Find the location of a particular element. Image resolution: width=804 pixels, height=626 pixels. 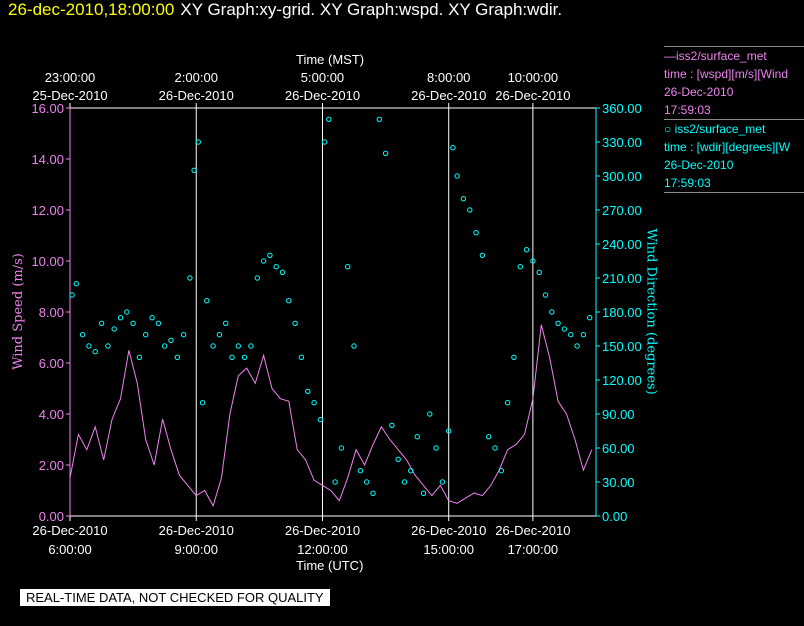

bottom-tick-time: 17:00:00 is located at coordinates (533, 549).